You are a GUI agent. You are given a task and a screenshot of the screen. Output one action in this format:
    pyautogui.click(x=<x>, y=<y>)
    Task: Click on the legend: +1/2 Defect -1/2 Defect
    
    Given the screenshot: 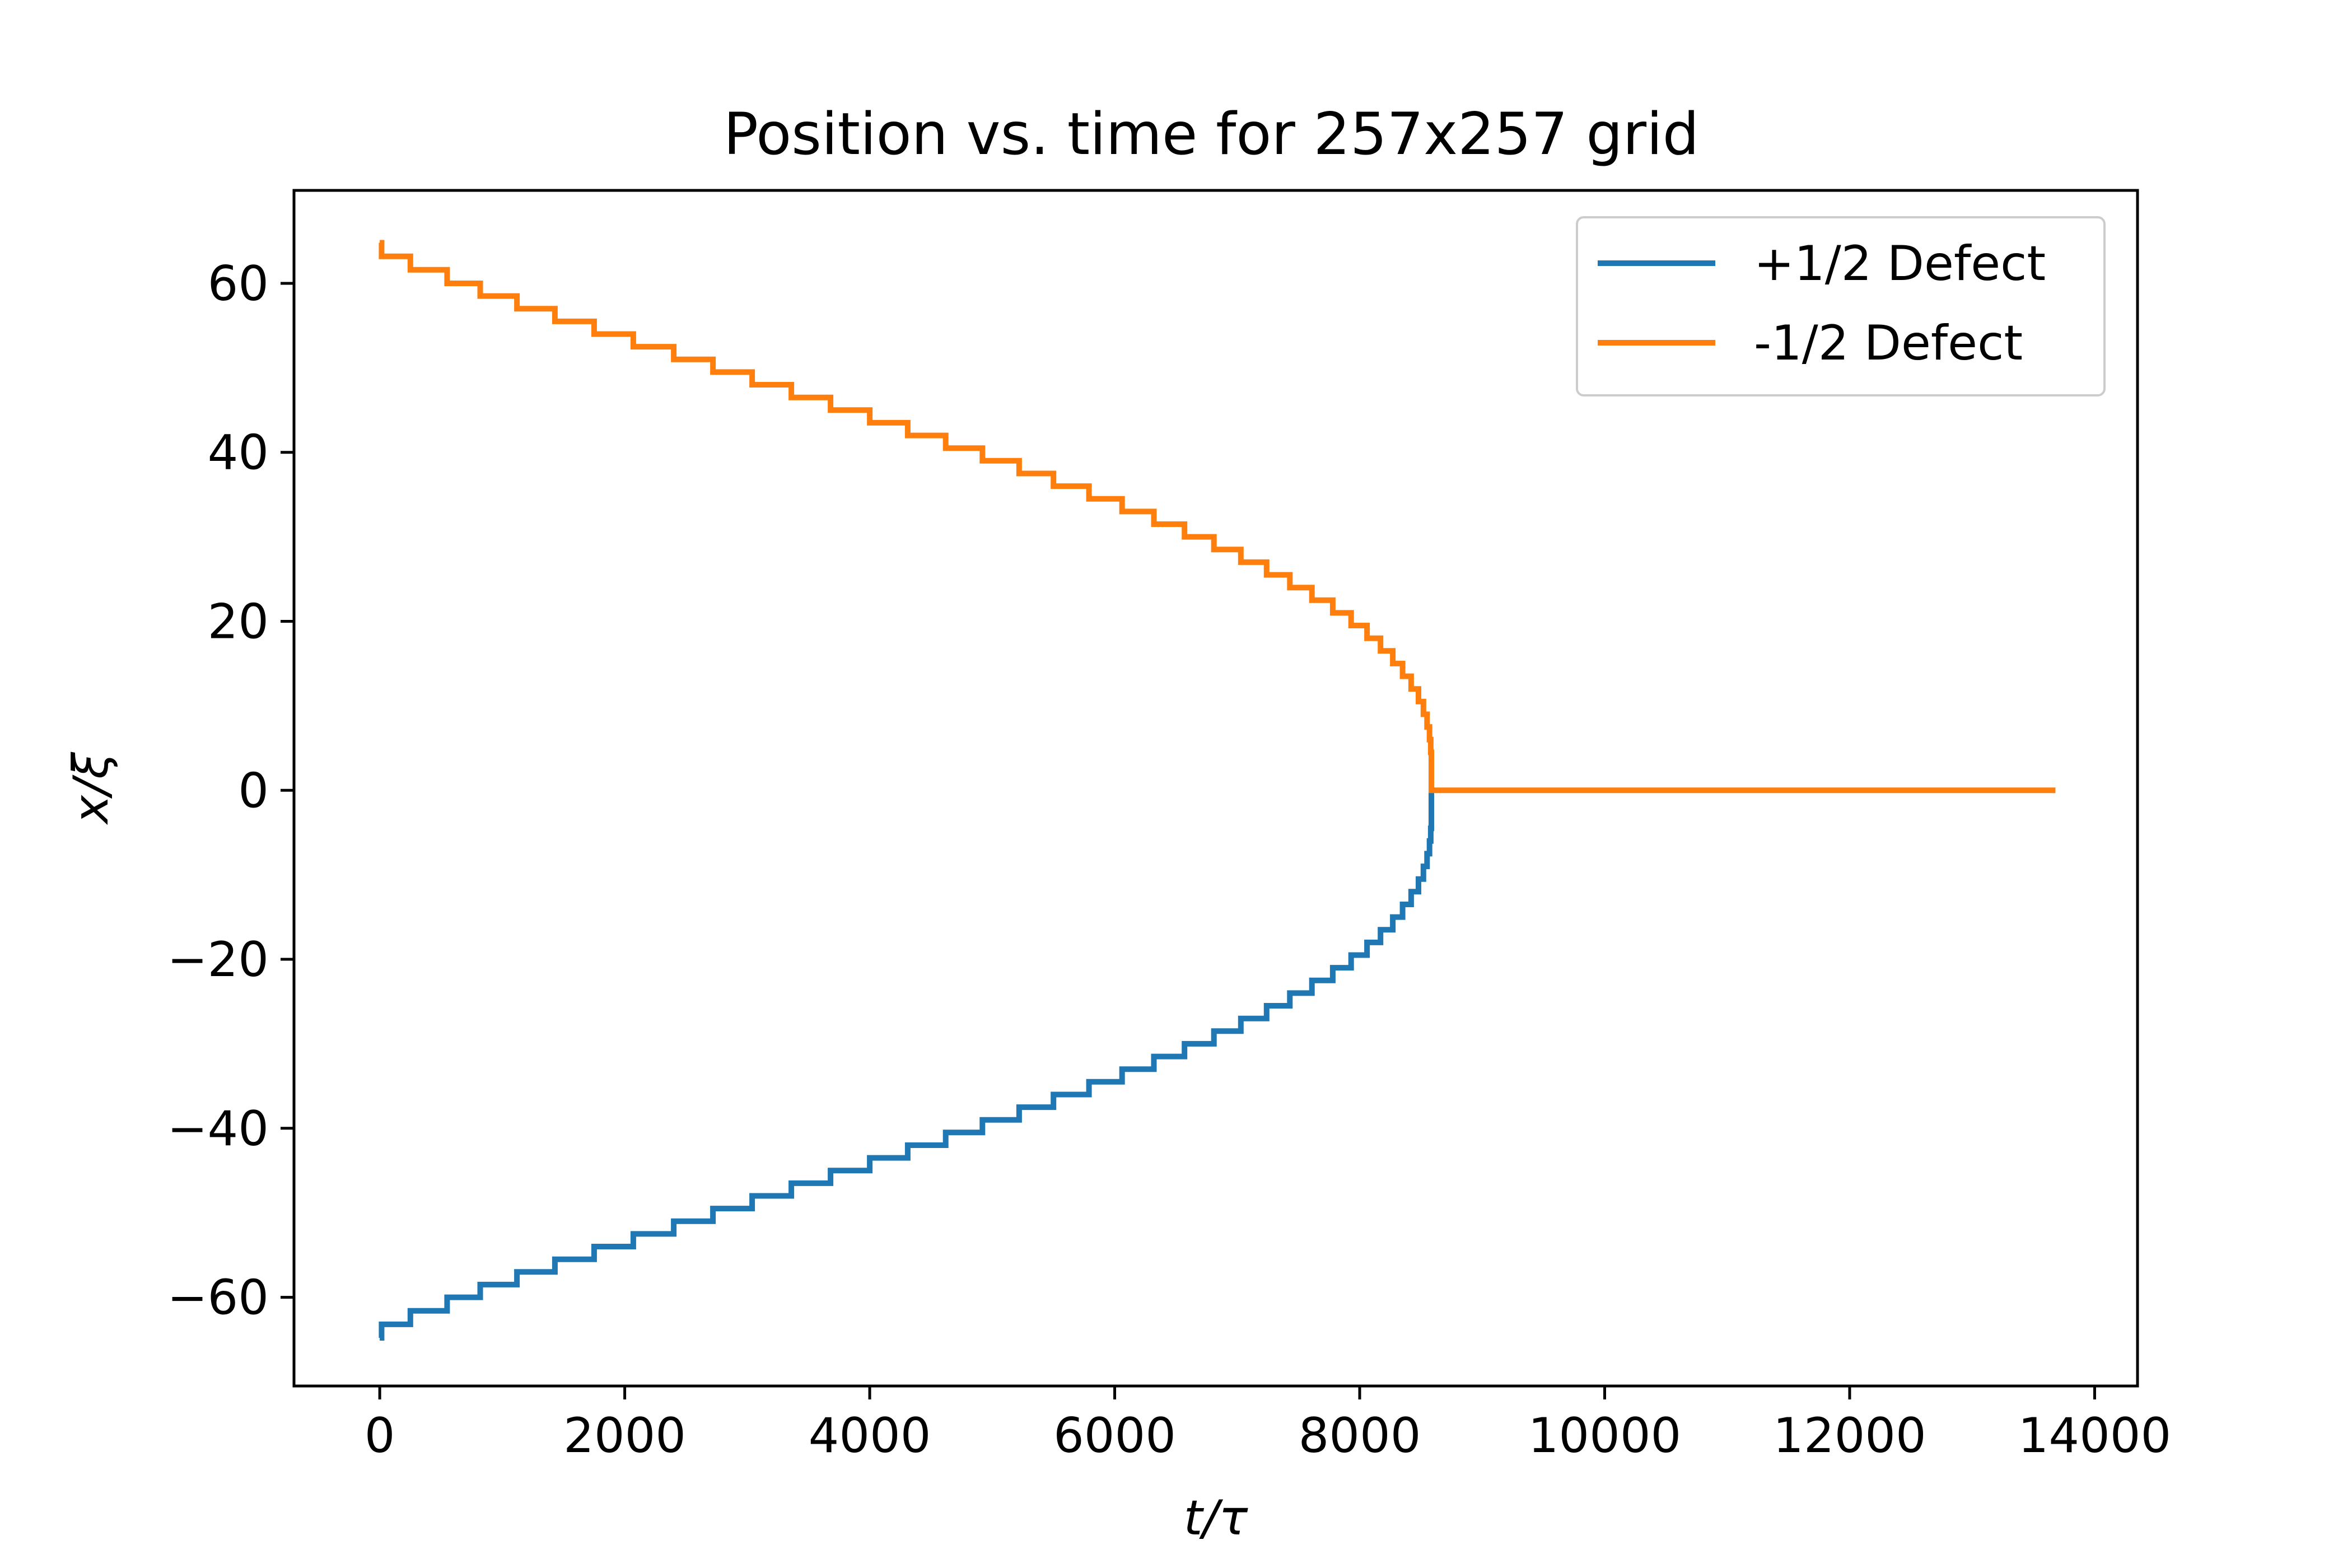 What is the action you would take?
    pyautogui.click(x=1841, y=306)
    